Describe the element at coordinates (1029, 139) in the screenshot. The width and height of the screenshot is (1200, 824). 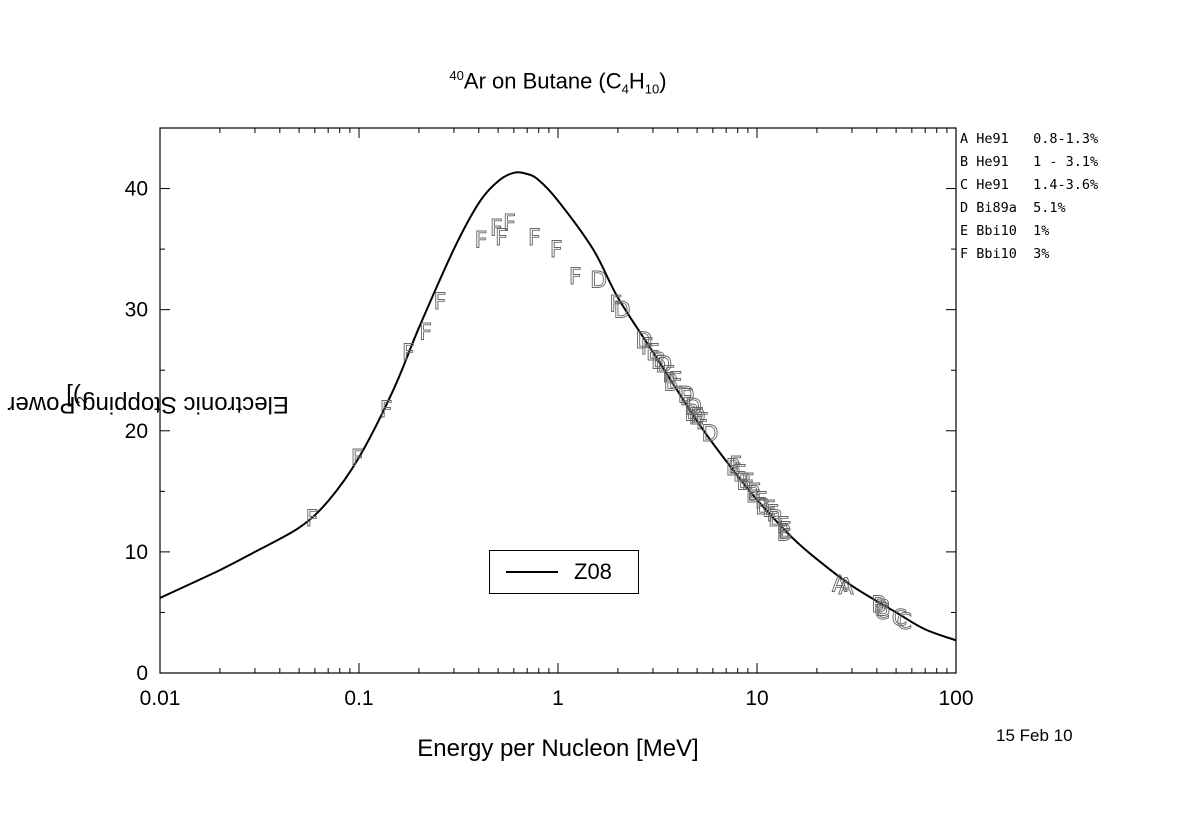
I see `source-item: A He91 0.8-1.3%` at that location.